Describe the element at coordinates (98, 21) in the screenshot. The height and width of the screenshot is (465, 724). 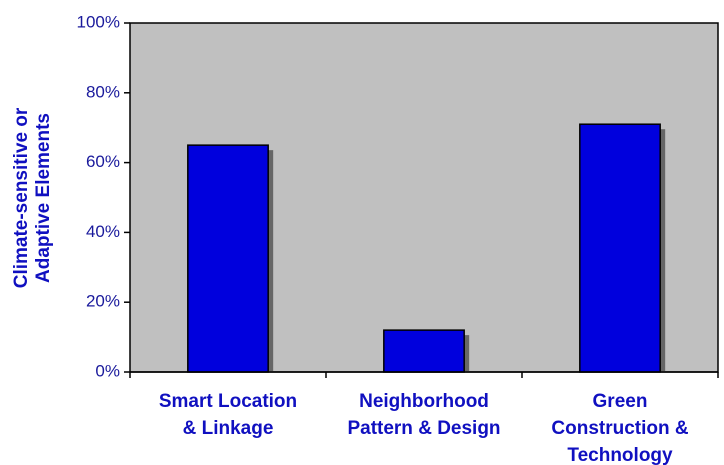
I see `y-tick-label: 100%` at that location.